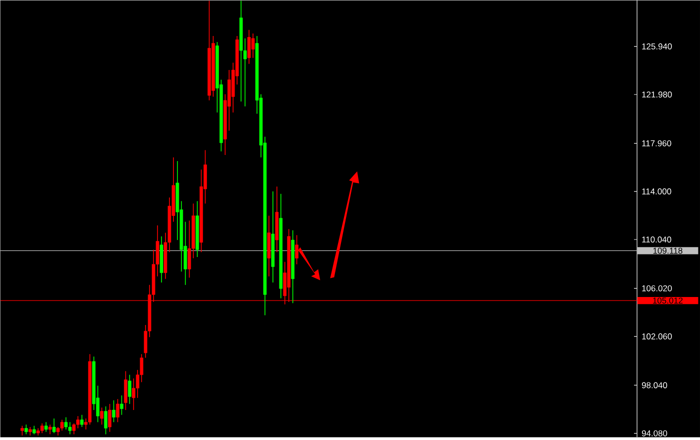 This screenshot has height=440, width=700. I want to click on y-tick-label: 110.040, so click(657, 239).